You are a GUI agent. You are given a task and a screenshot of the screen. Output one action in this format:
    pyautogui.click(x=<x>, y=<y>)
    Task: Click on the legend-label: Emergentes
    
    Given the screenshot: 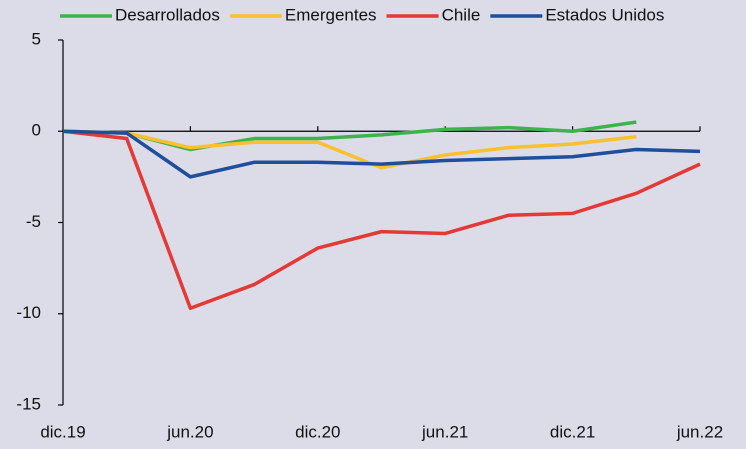 What is the action you would take?
    pyautogui.click(x=331, y=14)
    